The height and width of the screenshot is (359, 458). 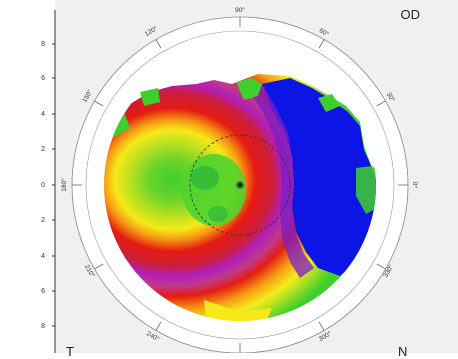 What do you see at coordinates (403, 351) in the screenshot?
I see `nasal-label: N` at bounding box center [403, 351].